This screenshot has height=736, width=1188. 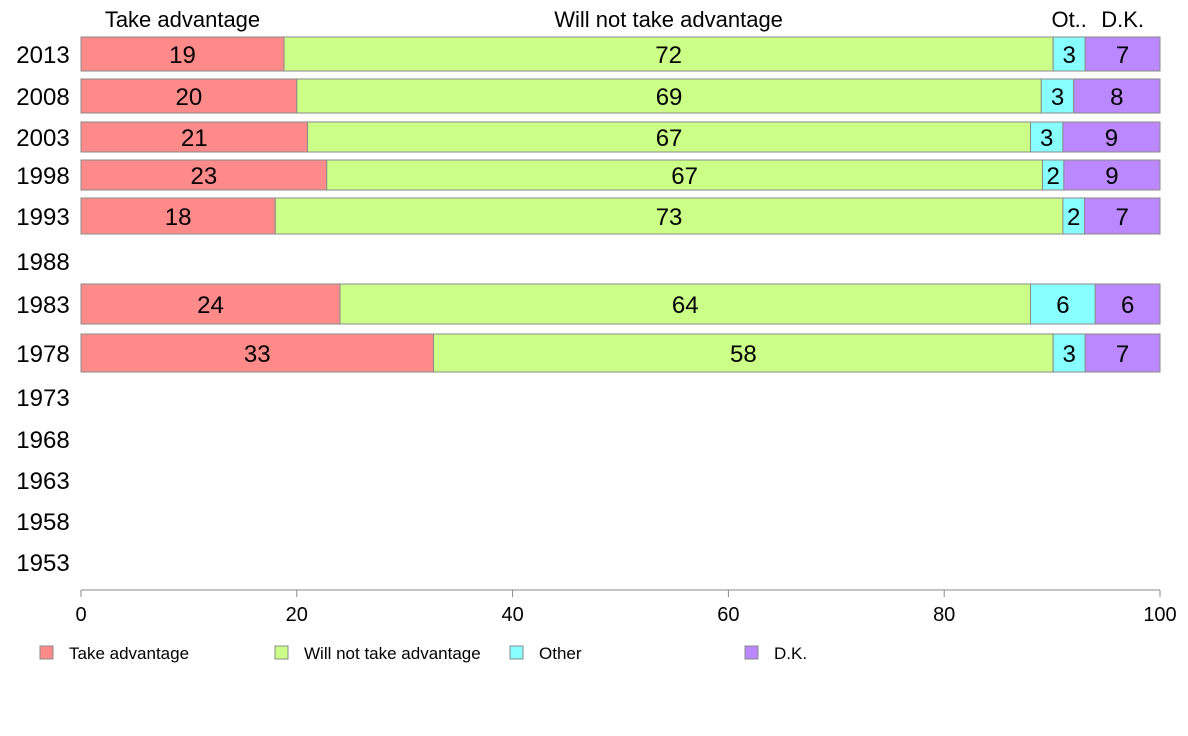 I want to click on bar-value-label: 18, so click(x=178, y=217).